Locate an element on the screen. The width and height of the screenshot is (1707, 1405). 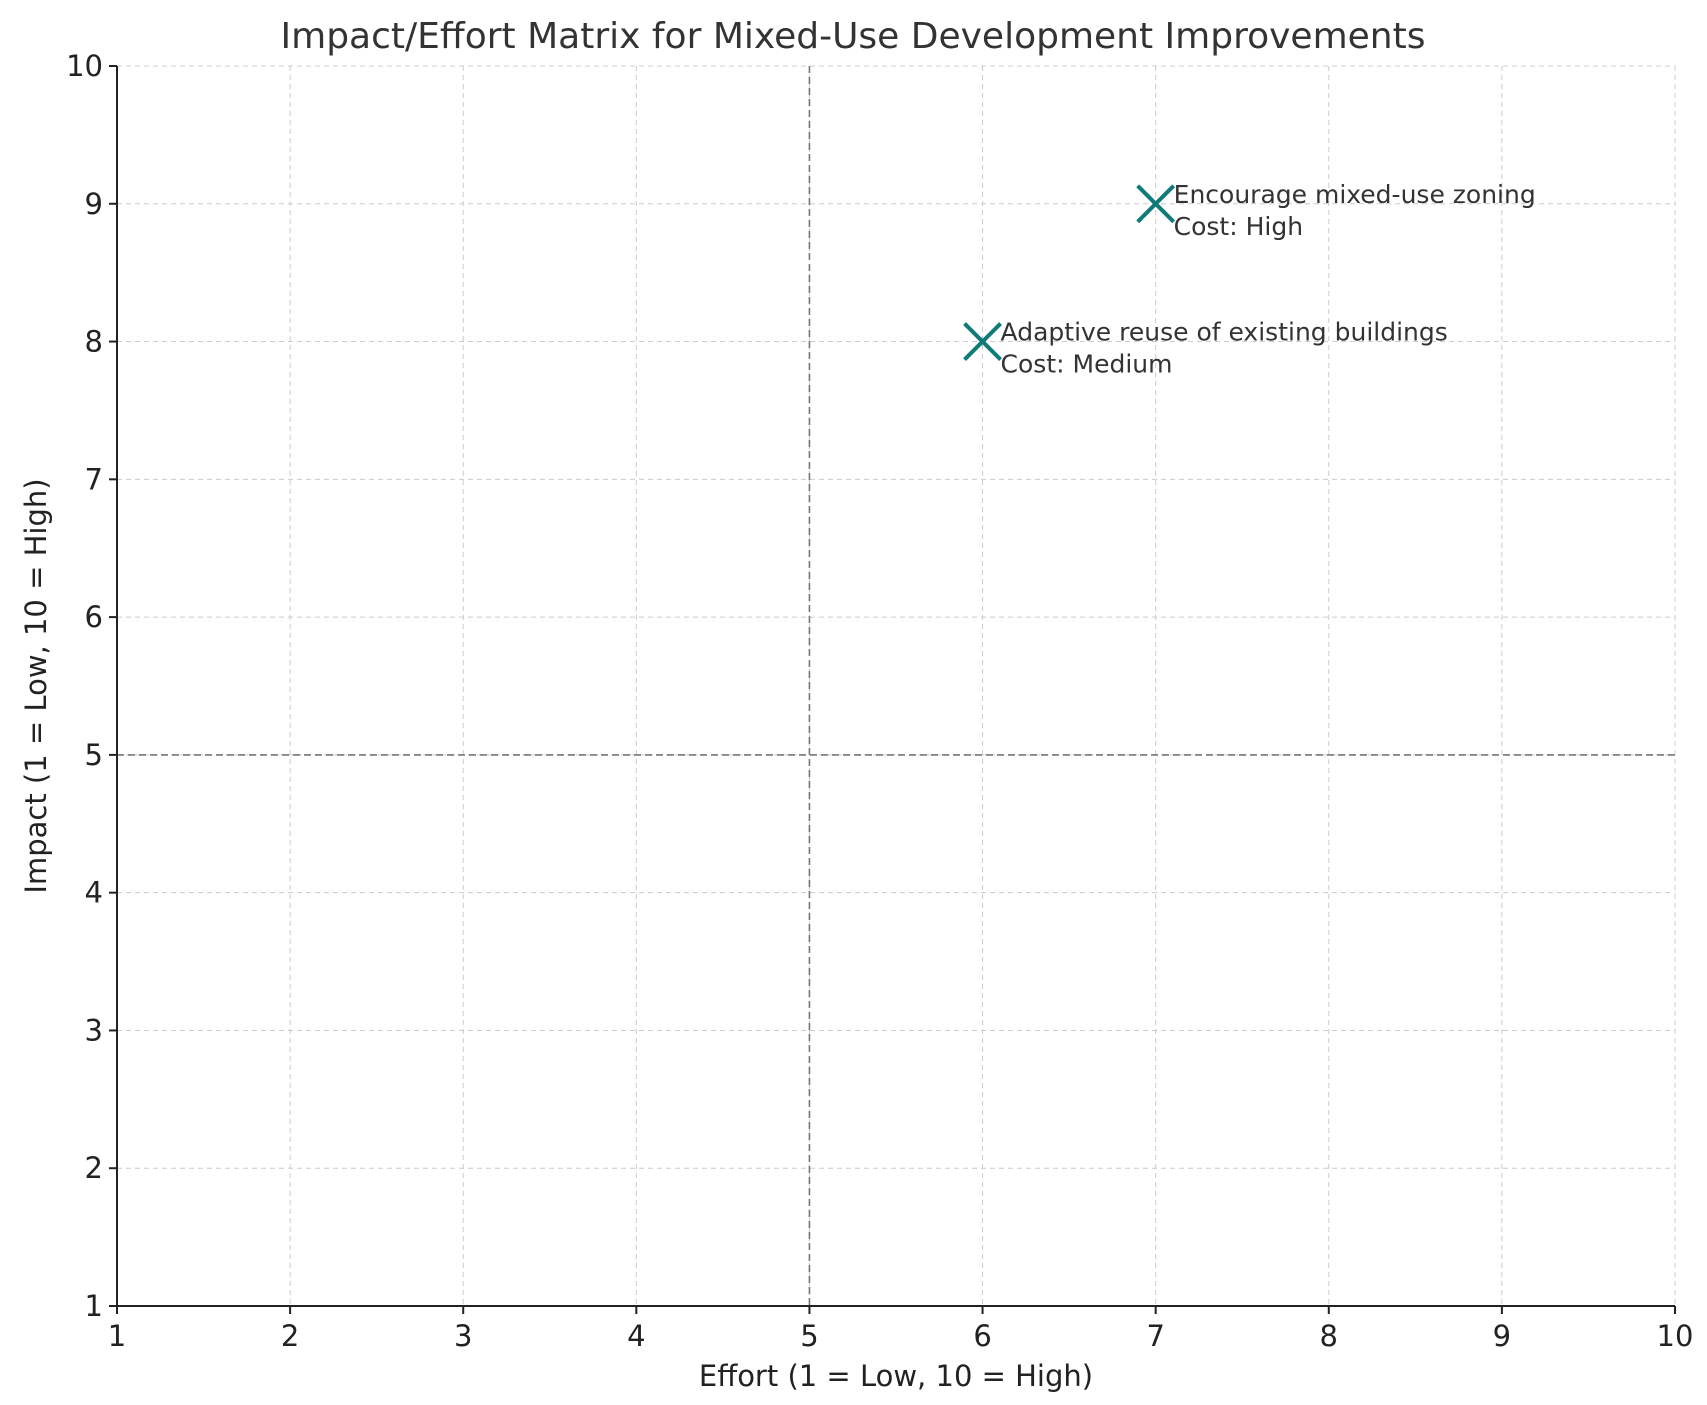
y-tick-label: 10 is located at coordinates (84, 66).